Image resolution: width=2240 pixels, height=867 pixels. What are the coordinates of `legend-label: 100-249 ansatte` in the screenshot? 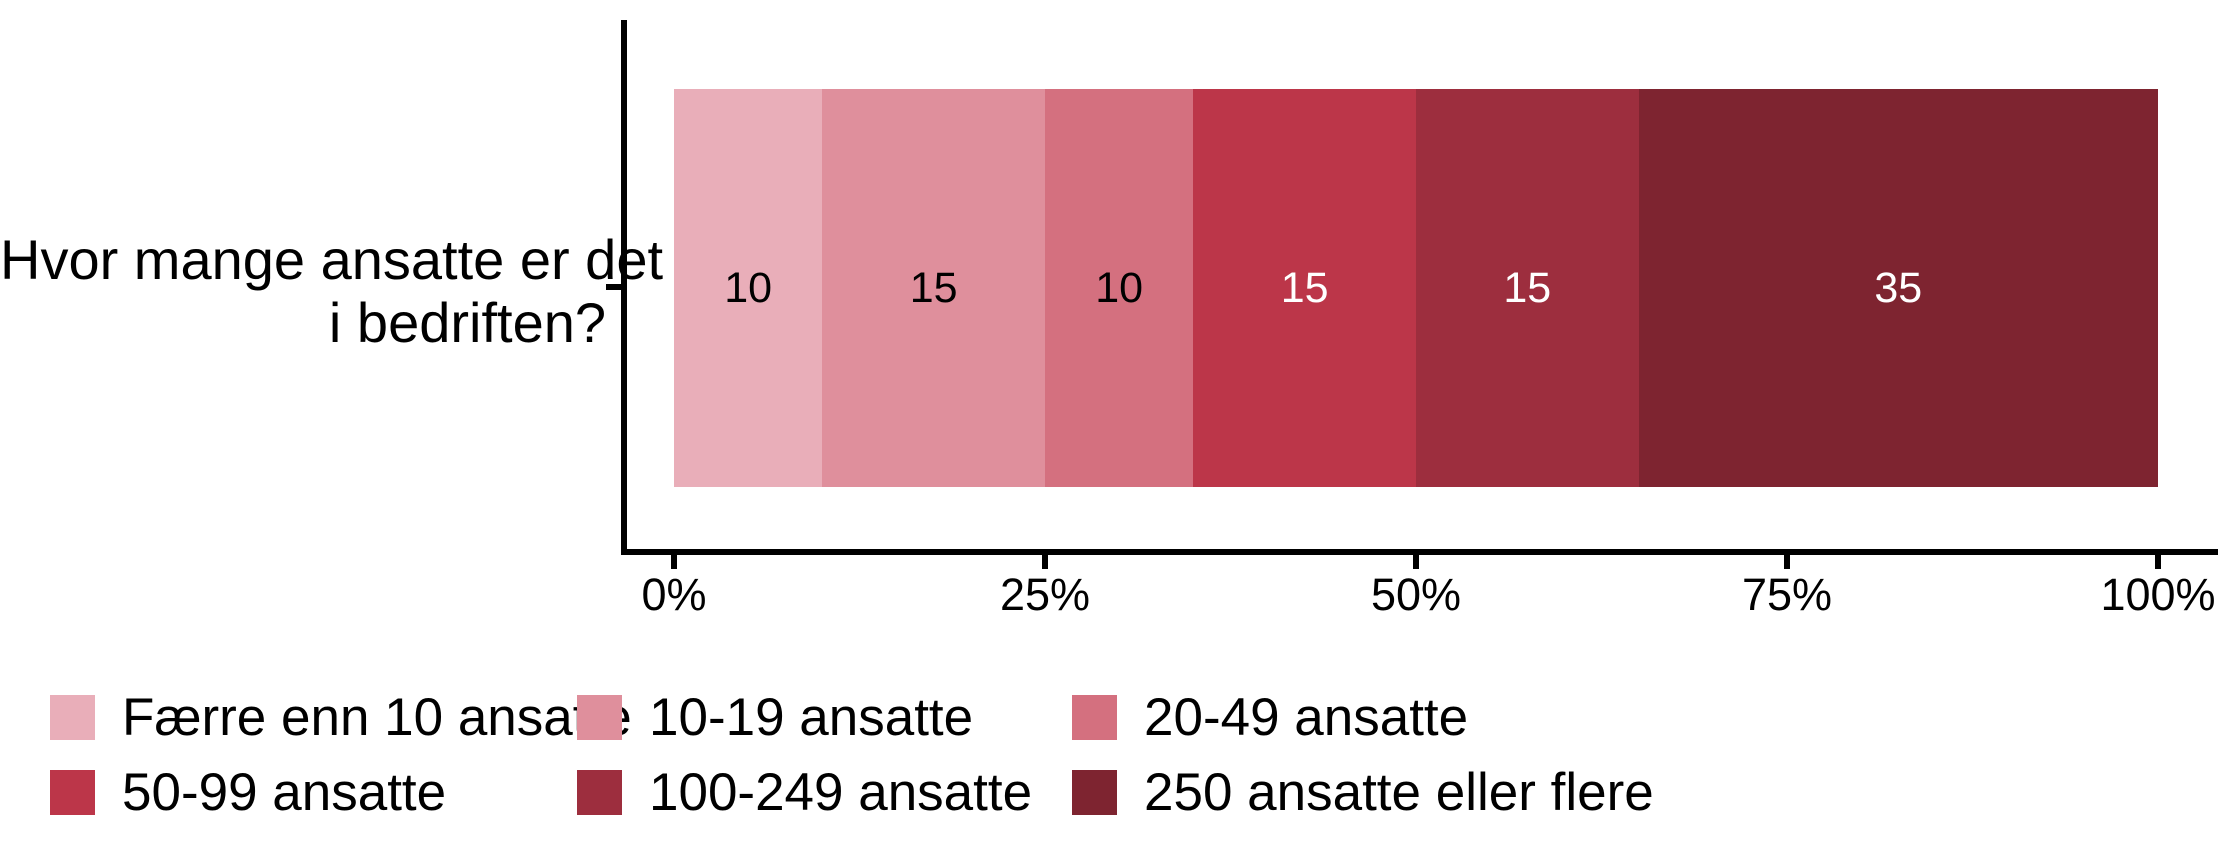 It's located at (841, 792).